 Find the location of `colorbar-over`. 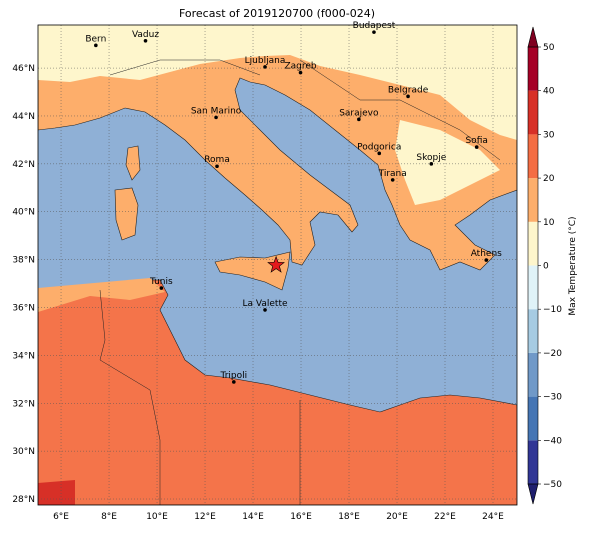

colorbar-over is located at coordinates (533, 37).